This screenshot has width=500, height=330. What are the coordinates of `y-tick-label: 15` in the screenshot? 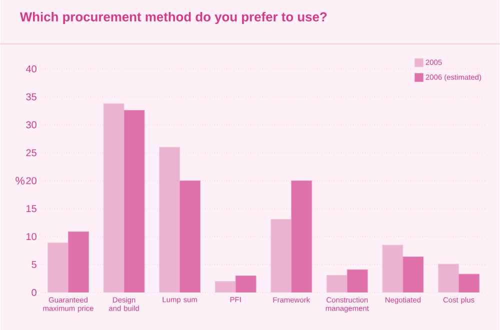 It's located at (31, 208).